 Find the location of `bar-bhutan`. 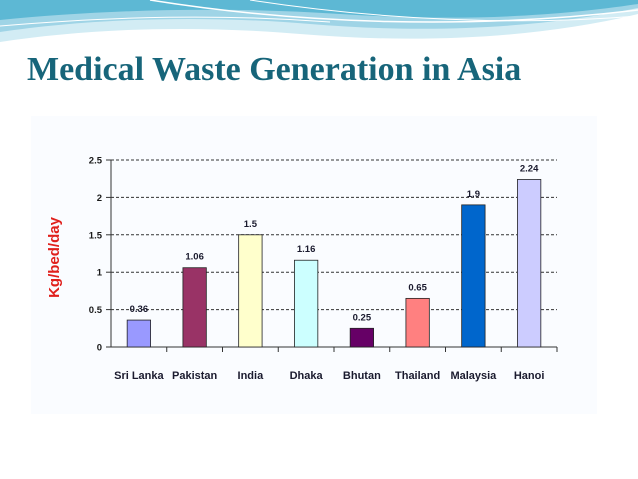

bar-bhutan is located at coordinates (361, 337).